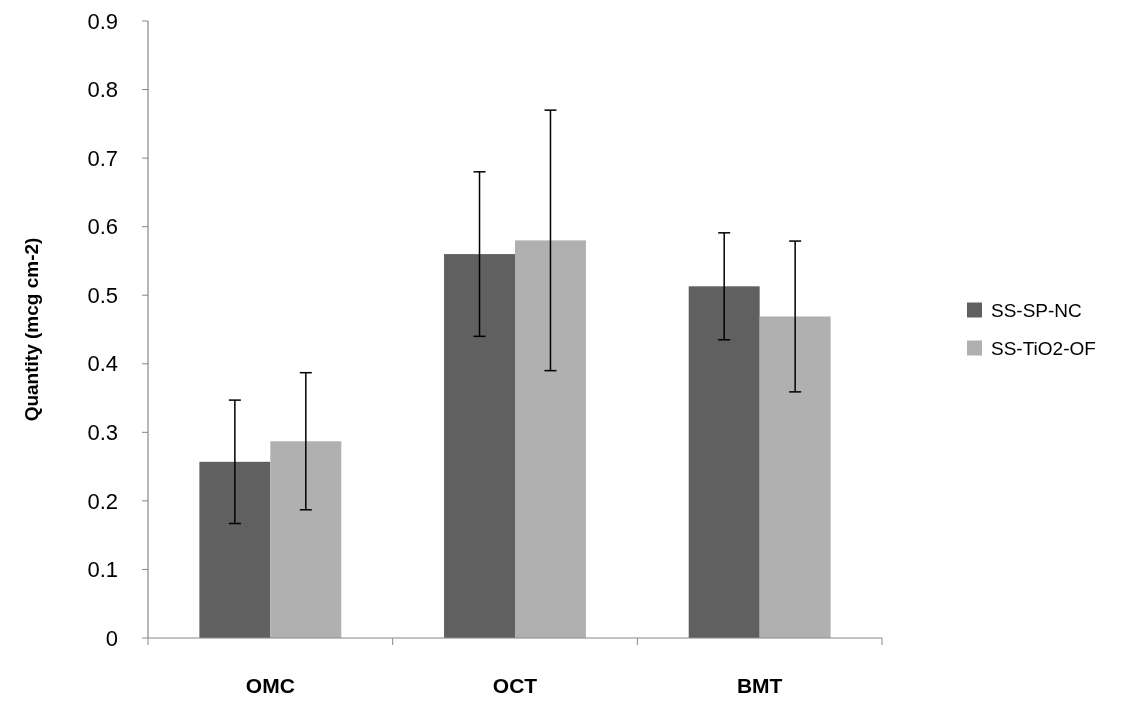 This screenshot has height=715, width=1137. Describe the element at coordinates (515, 685) in the screenshot. I see `x-tick-label: OCT` at that location.